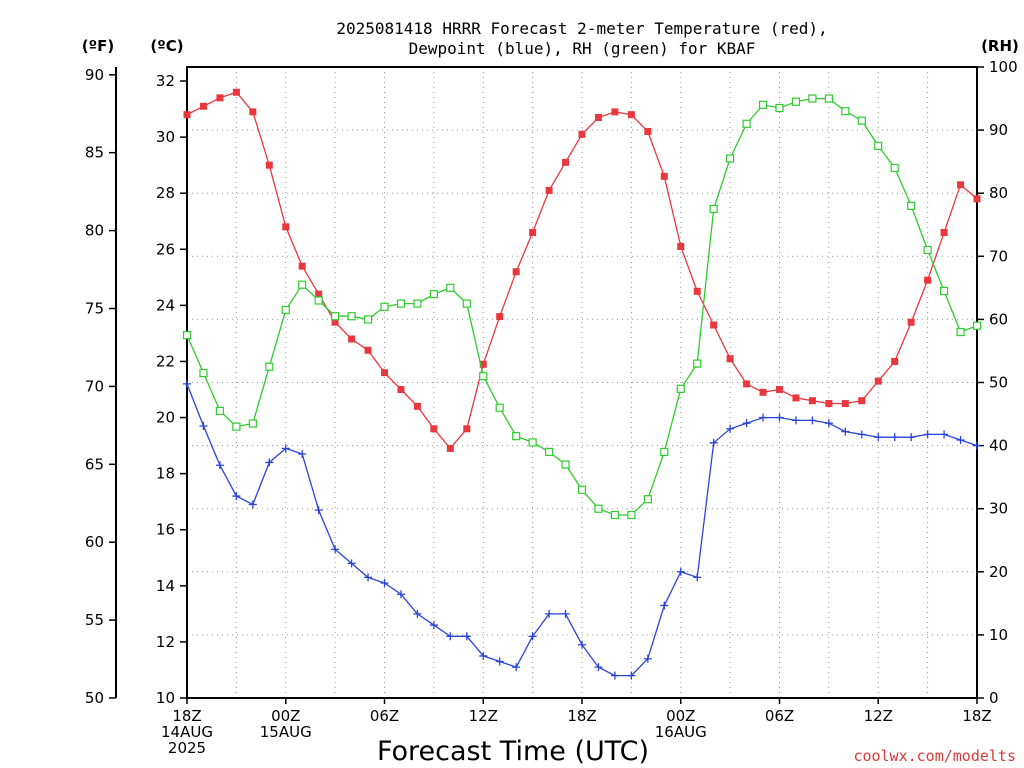 Image resolution: width=1024 pixels, height=768 pixels. What do you see at coordinates (779, 716) in the screenshot?
I see `time-tick-label: 06Z` at bounding box center [779, 716].